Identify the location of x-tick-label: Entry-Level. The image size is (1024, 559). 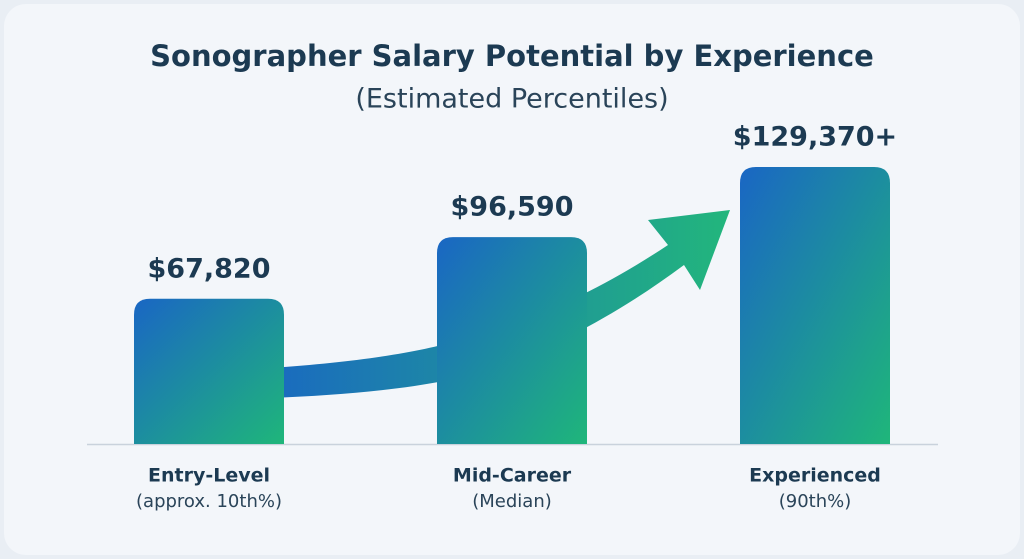
(209, 476).